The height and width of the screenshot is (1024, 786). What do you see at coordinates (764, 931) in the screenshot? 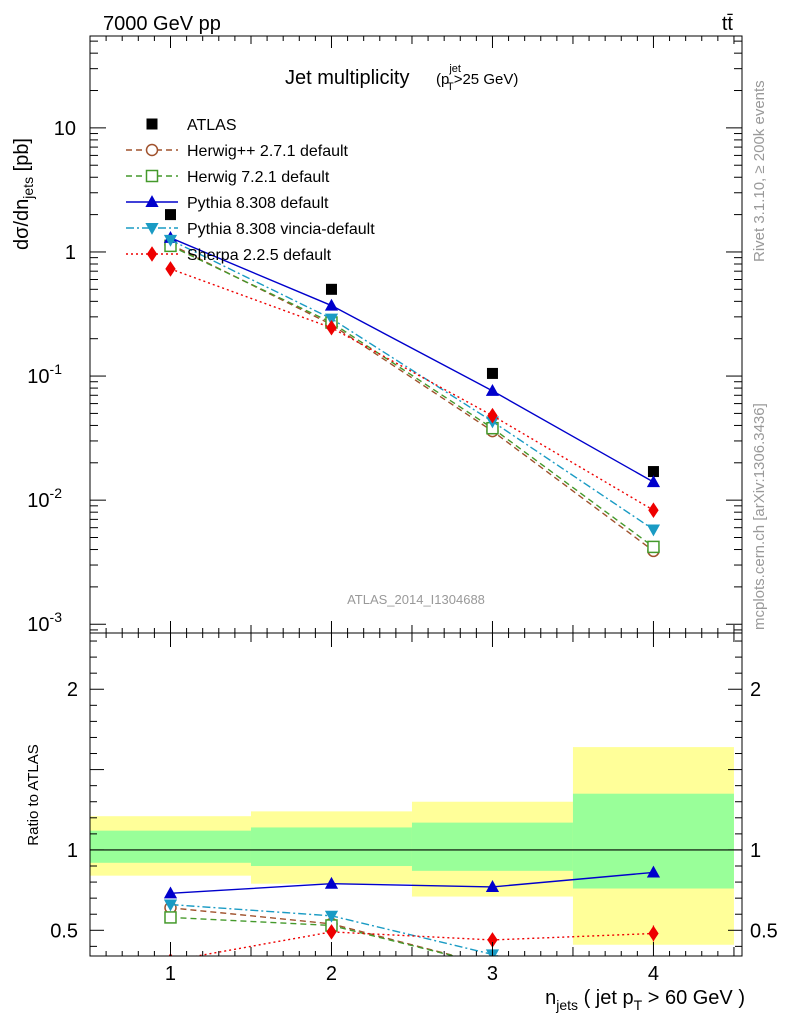
I see `ratio-y-tick-label-right: 0.5` at bounding box center [764, 931].